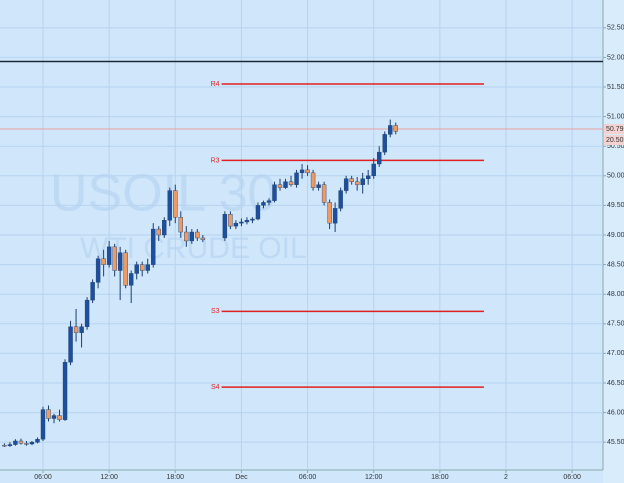 This screenshot has width=624, height=483. What do you see at coordinates (215, 160) in the screenshot?
I see `pivot-label: R3` at bounding box center [215, 160].